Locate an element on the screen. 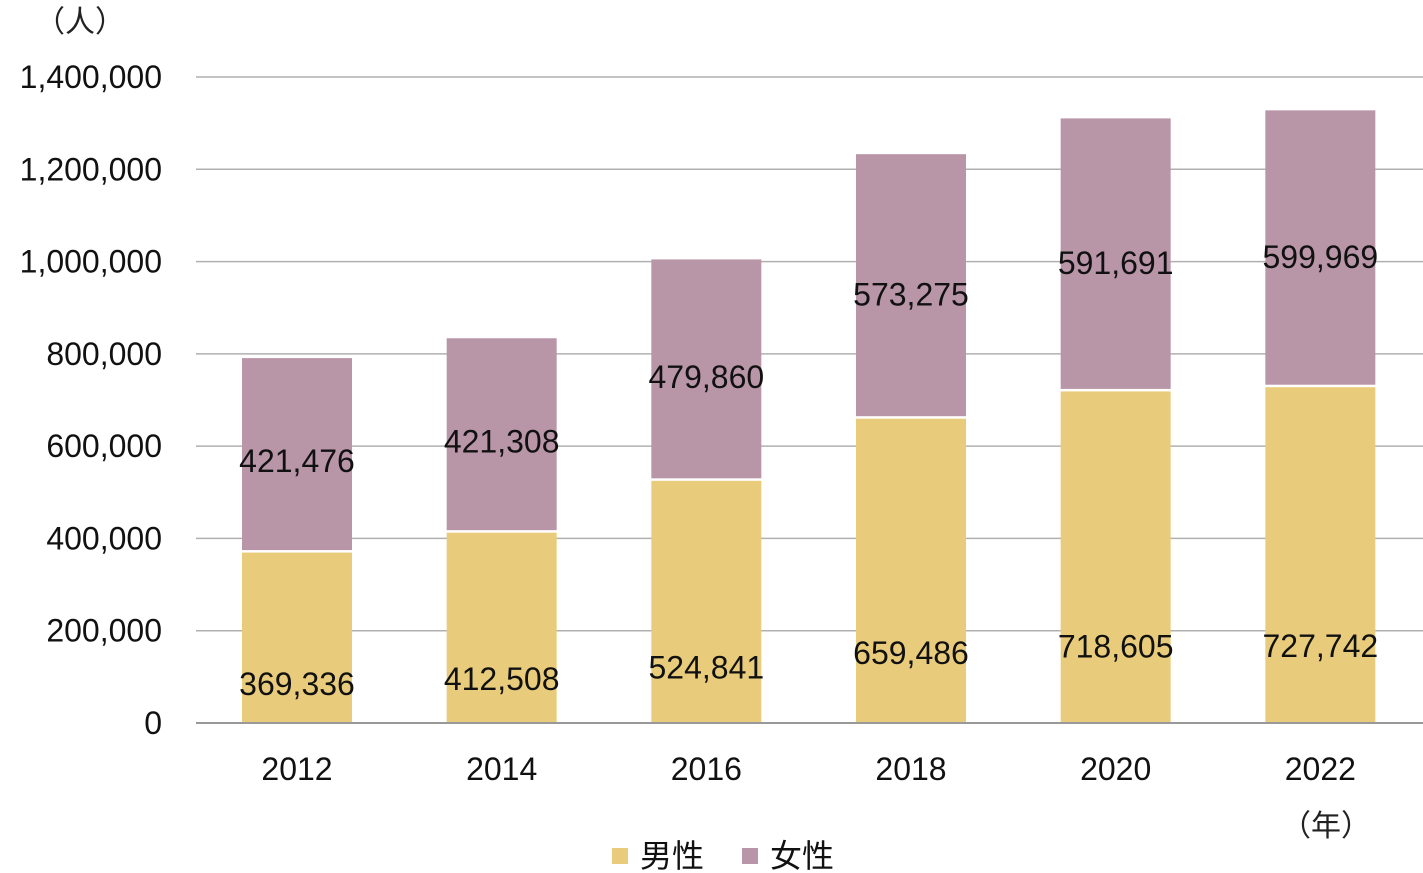 The width and height of the screenshot is (1423, 873). data-label: 421,308 is located at coordinates (502, 441).